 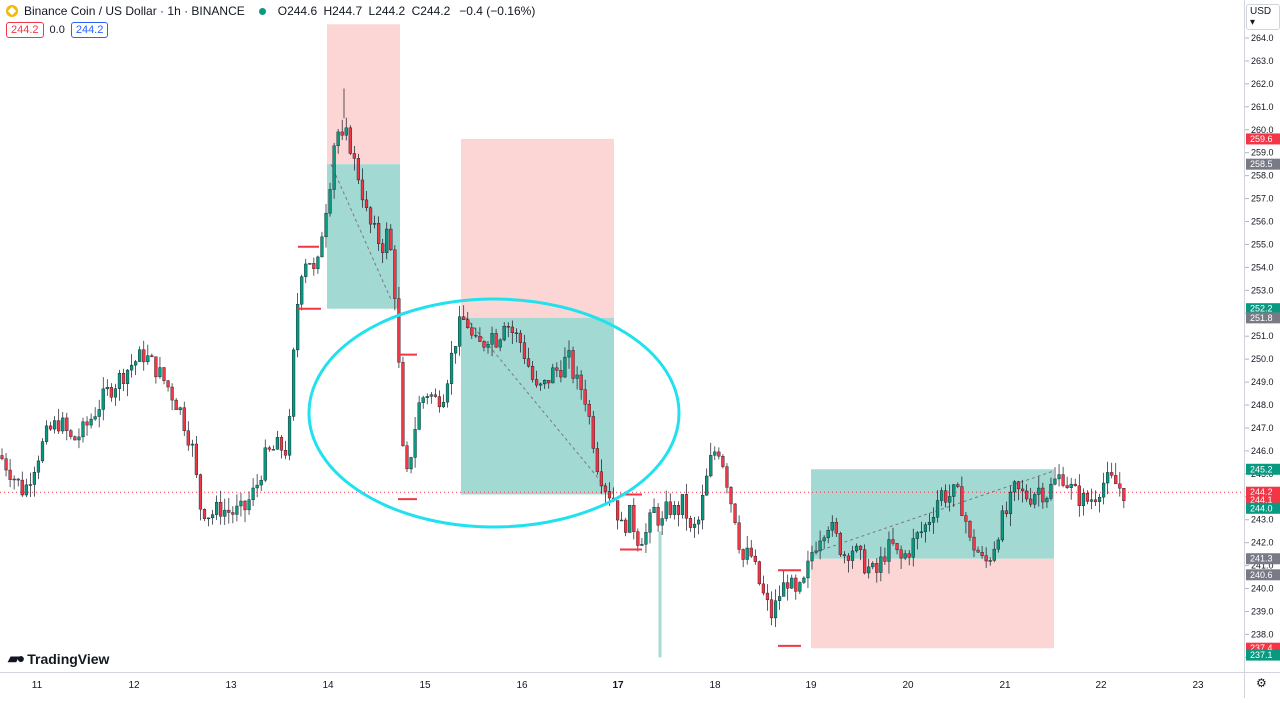 I want to click on currency-selector: USD ▾, so click(x=1263, y=17).